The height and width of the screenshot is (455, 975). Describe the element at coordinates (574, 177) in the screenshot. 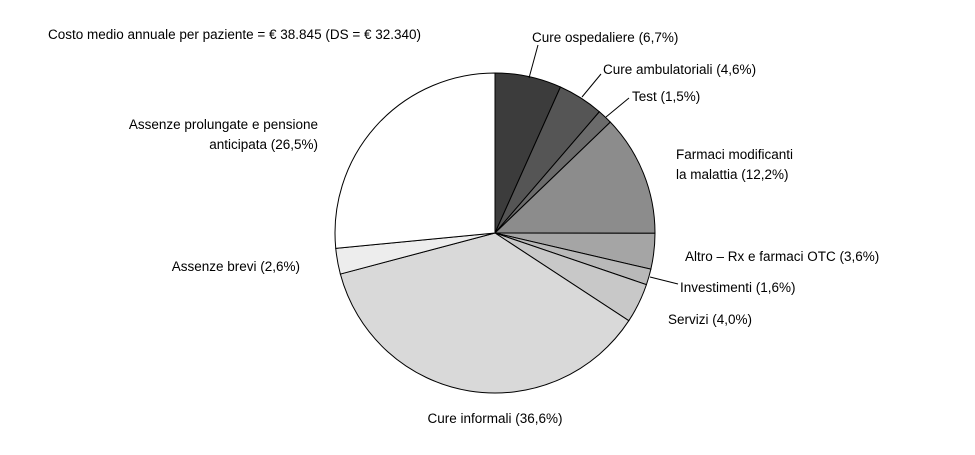

I see `pie-slice-farmaci-modificanti` at that location.